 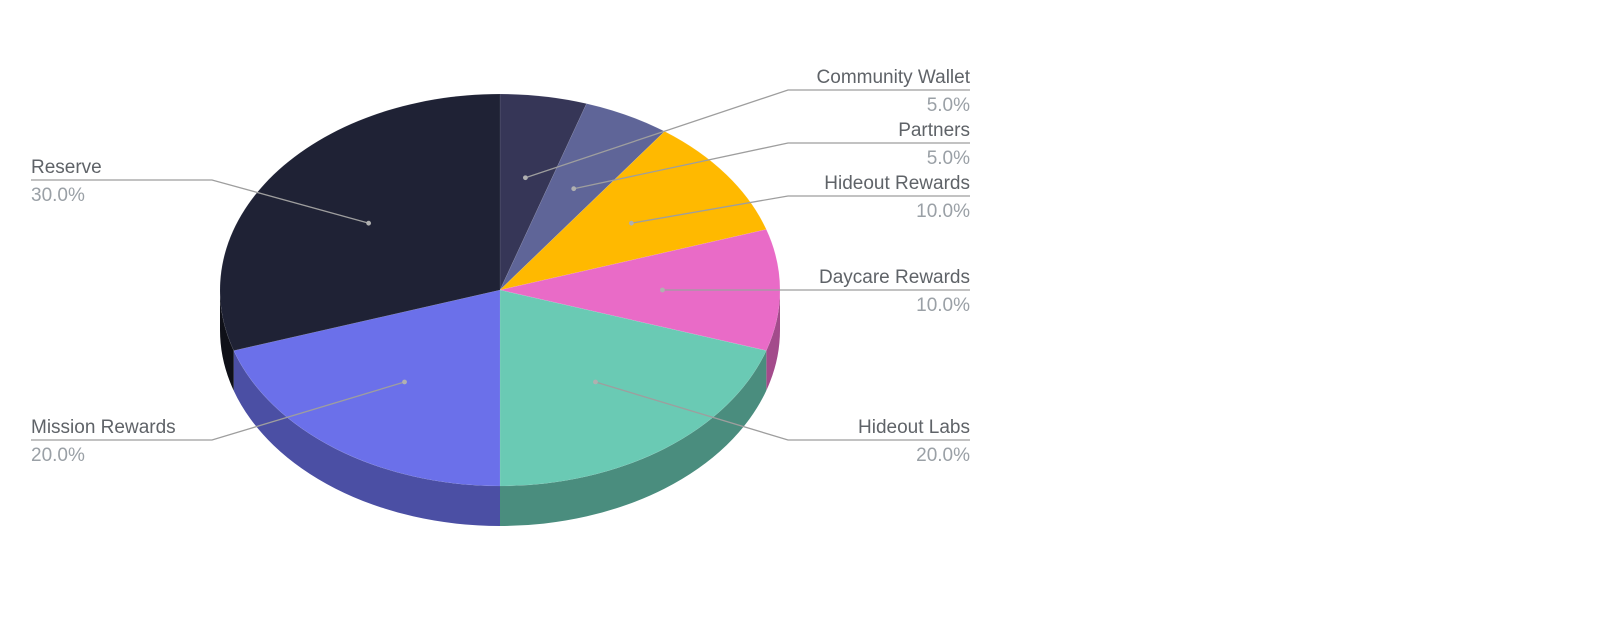 I want to click on pie-side-daycare-rewards, so click(x=773, y=340).